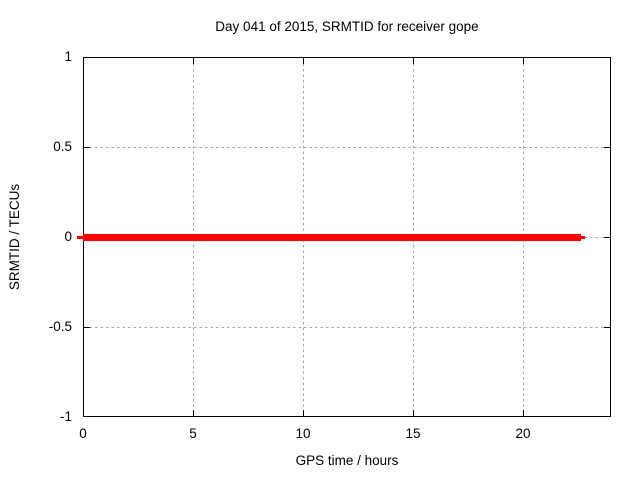 Image resolution: width=640 pixels, height=480 pixels. Describe the element at coordinates (14, 237) in the screenshot. I see `y-axis-label: SRMTID / TECUs` at that location.